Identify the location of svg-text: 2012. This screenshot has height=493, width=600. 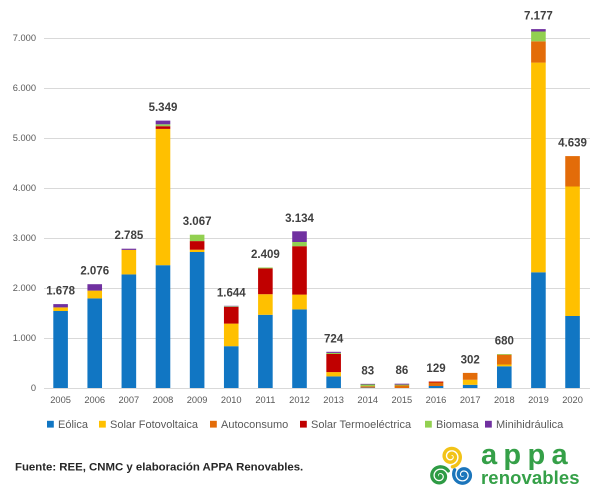
(299, 400).